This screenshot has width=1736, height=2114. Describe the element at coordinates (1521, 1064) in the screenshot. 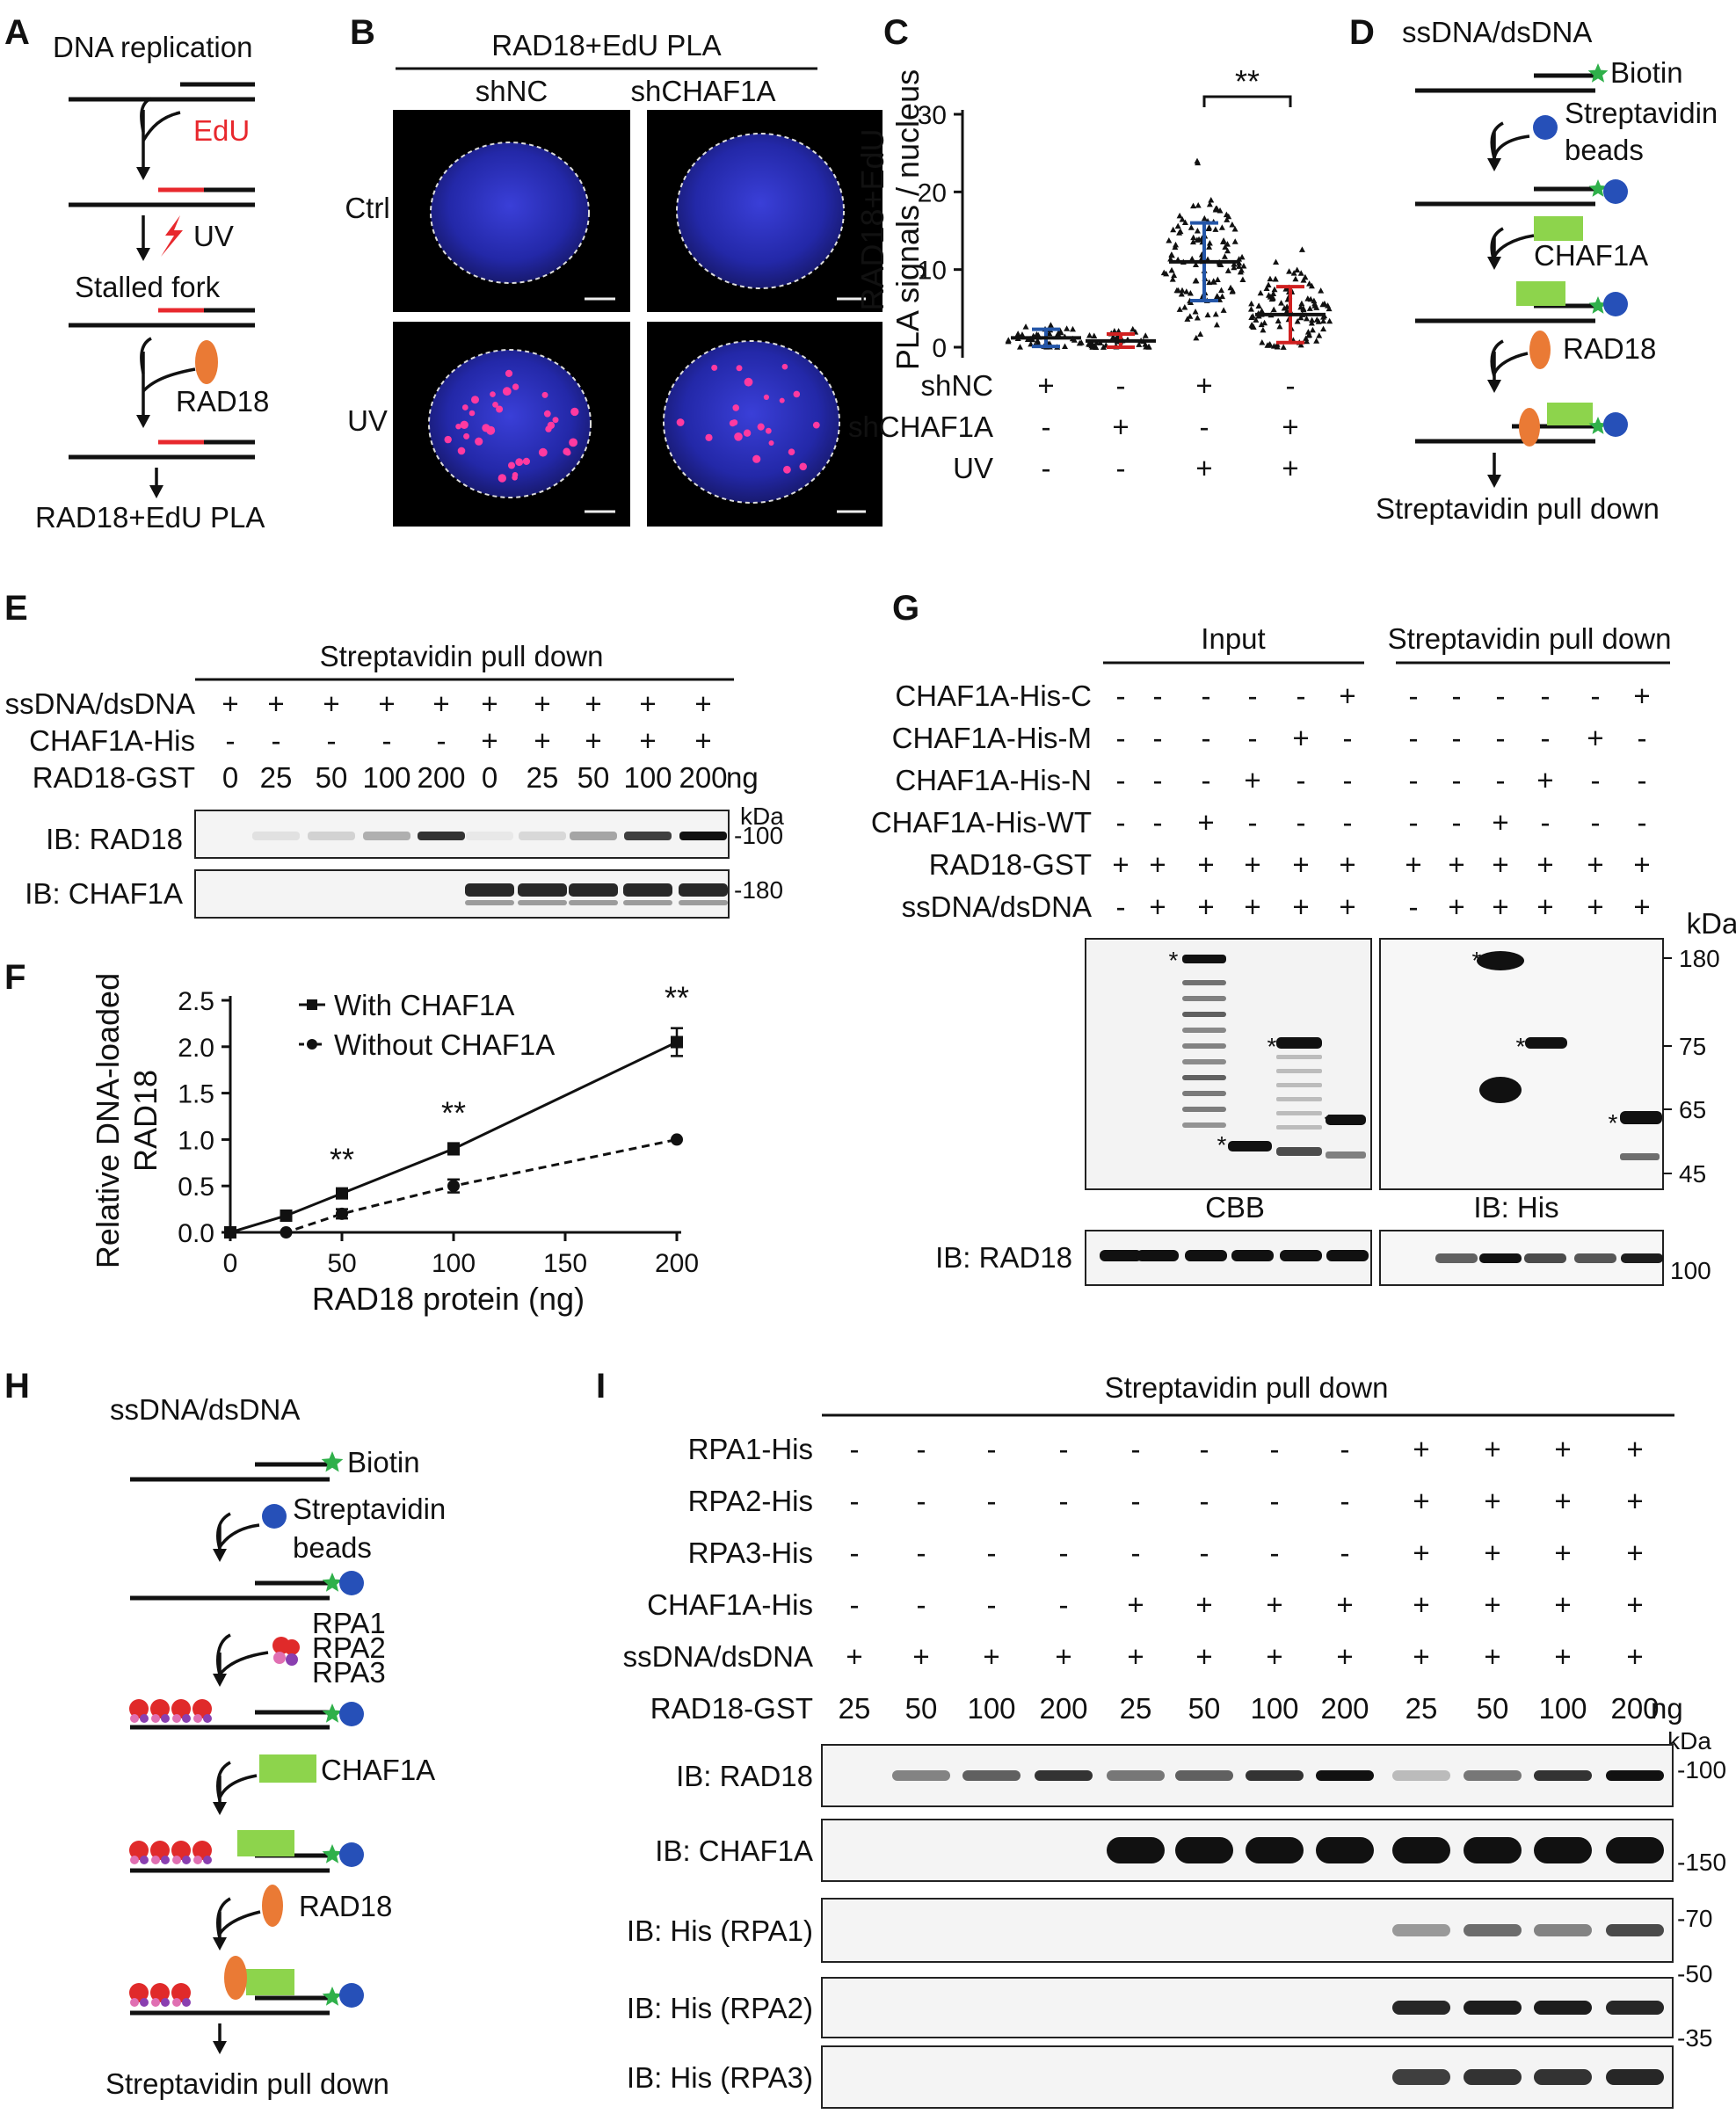

I see `blot-his` at that location.